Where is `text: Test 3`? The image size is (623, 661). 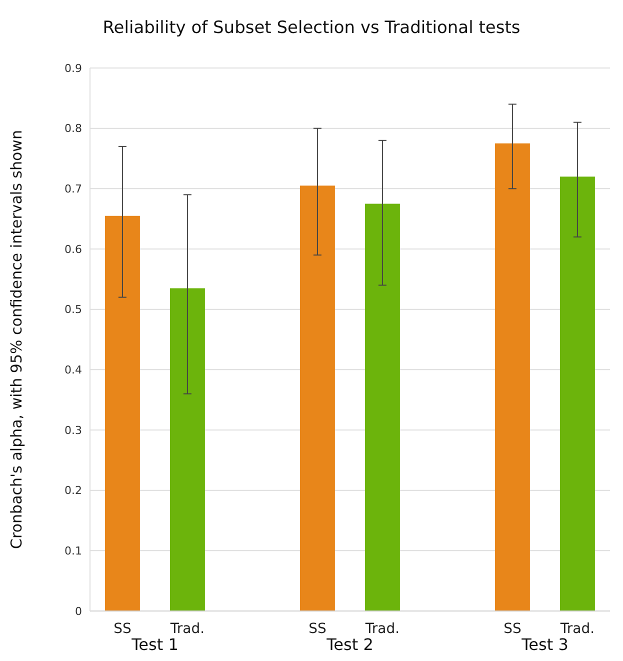
text: Test 3 is located at coordinates (545, 644).